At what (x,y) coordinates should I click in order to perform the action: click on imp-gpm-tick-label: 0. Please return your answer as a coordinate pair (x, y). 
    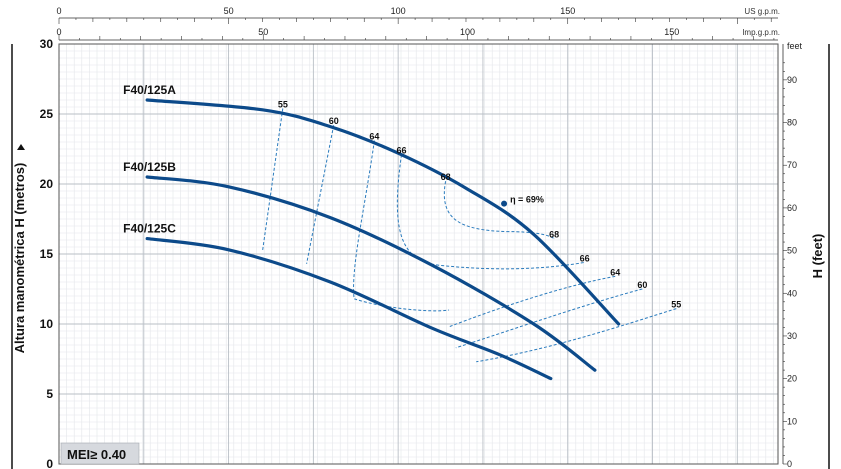
    Looking at the image, I should click on (58, 32).